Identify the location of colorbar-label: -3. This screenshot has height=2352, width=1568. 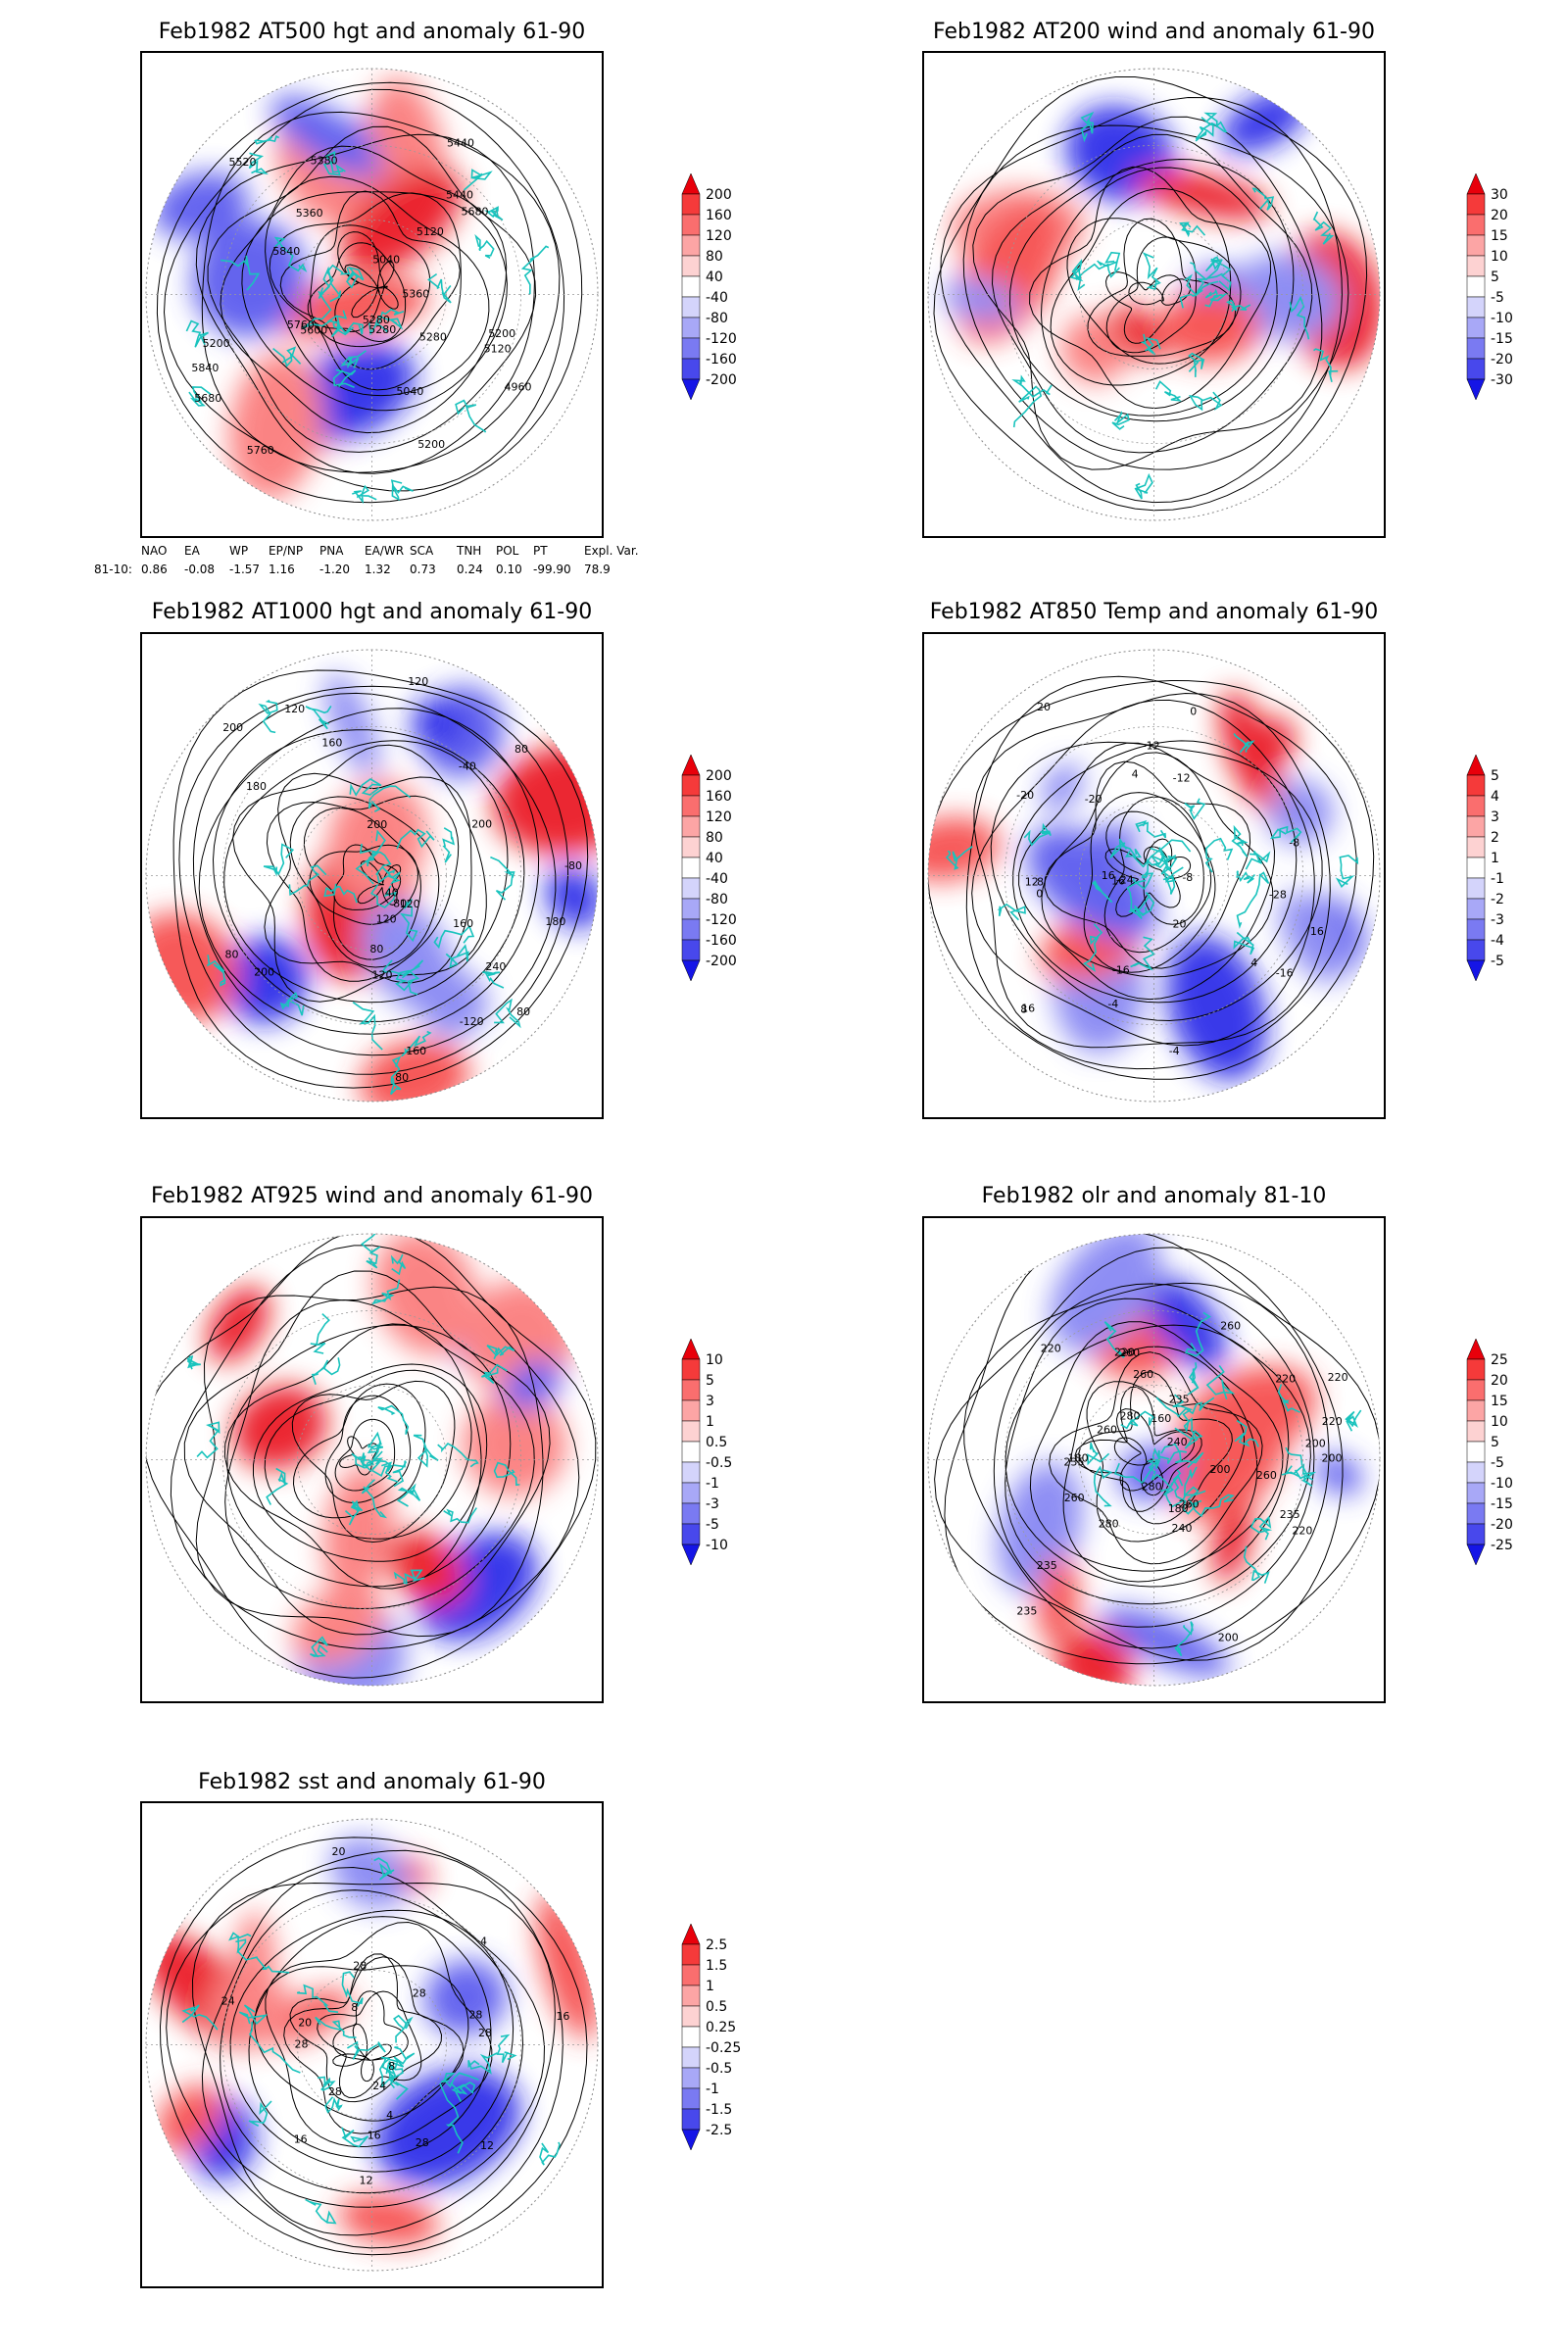
(1497, 920).